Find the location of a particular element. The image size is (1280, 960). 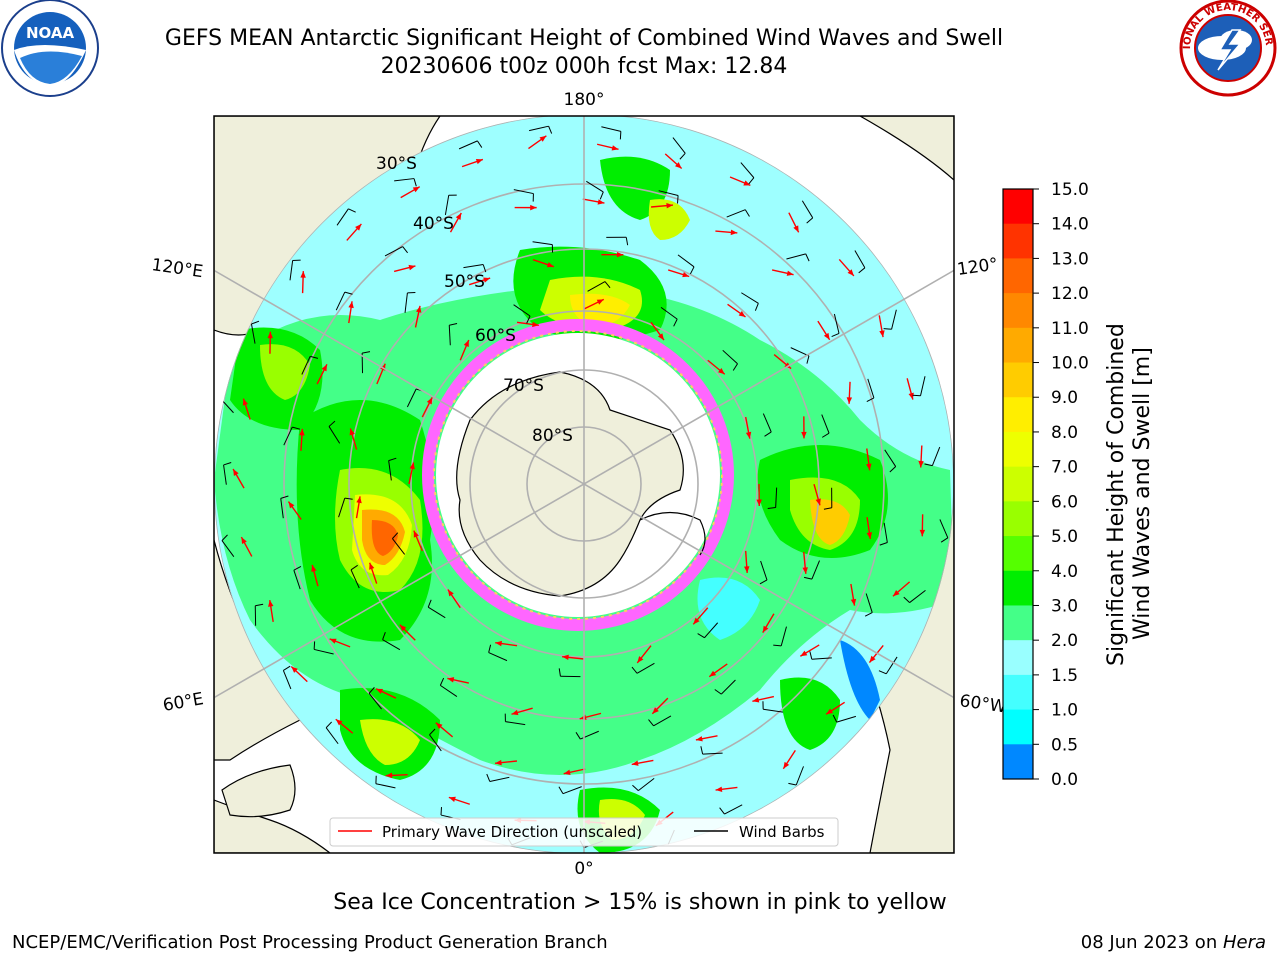

colorbar-frame is located at coordinates (1018, 484).